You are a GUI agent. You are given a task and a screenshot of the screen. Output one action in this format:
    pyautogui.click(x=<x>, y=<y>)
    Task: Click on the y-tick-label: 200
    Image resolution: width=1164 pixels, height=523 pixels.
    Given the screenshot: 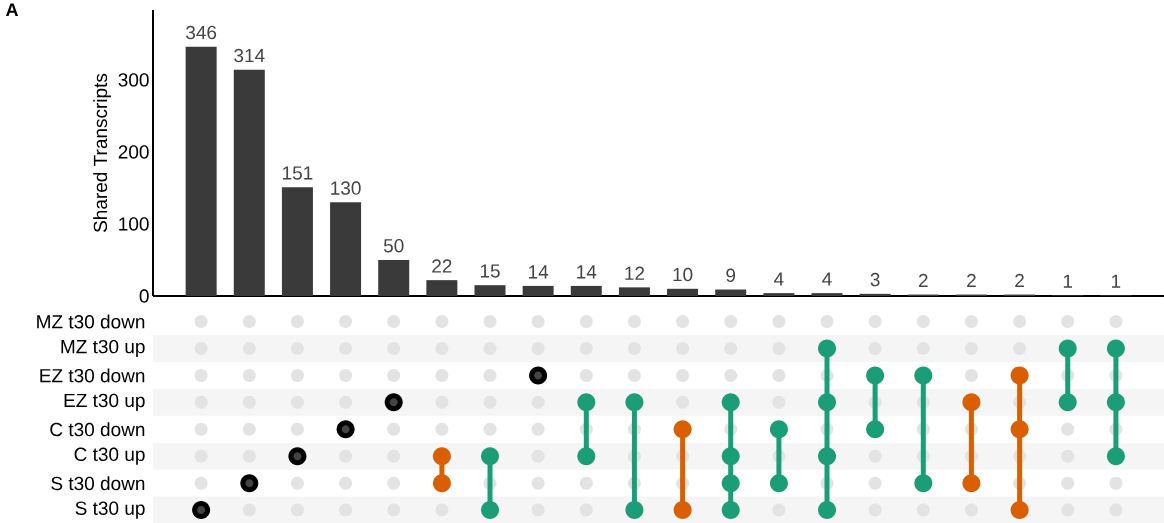 What is the action you would take?
    pyautogui.click(x=133, y=152)
    